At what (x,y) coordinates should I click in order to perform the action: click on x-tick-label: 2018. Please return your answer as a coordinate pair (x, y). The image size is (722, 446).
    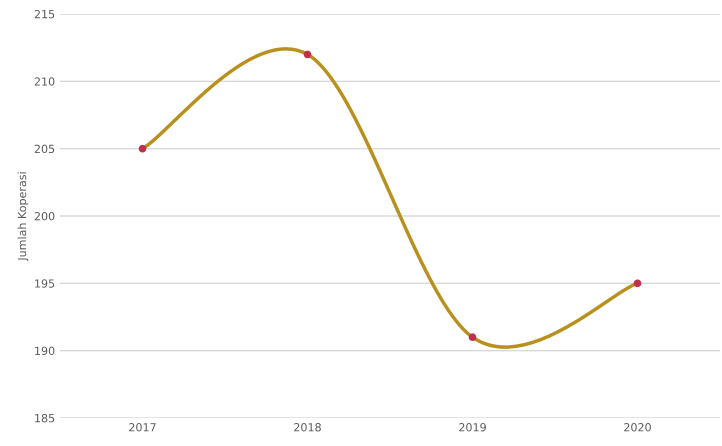
    Looking at the image, I should click on (307, 427).